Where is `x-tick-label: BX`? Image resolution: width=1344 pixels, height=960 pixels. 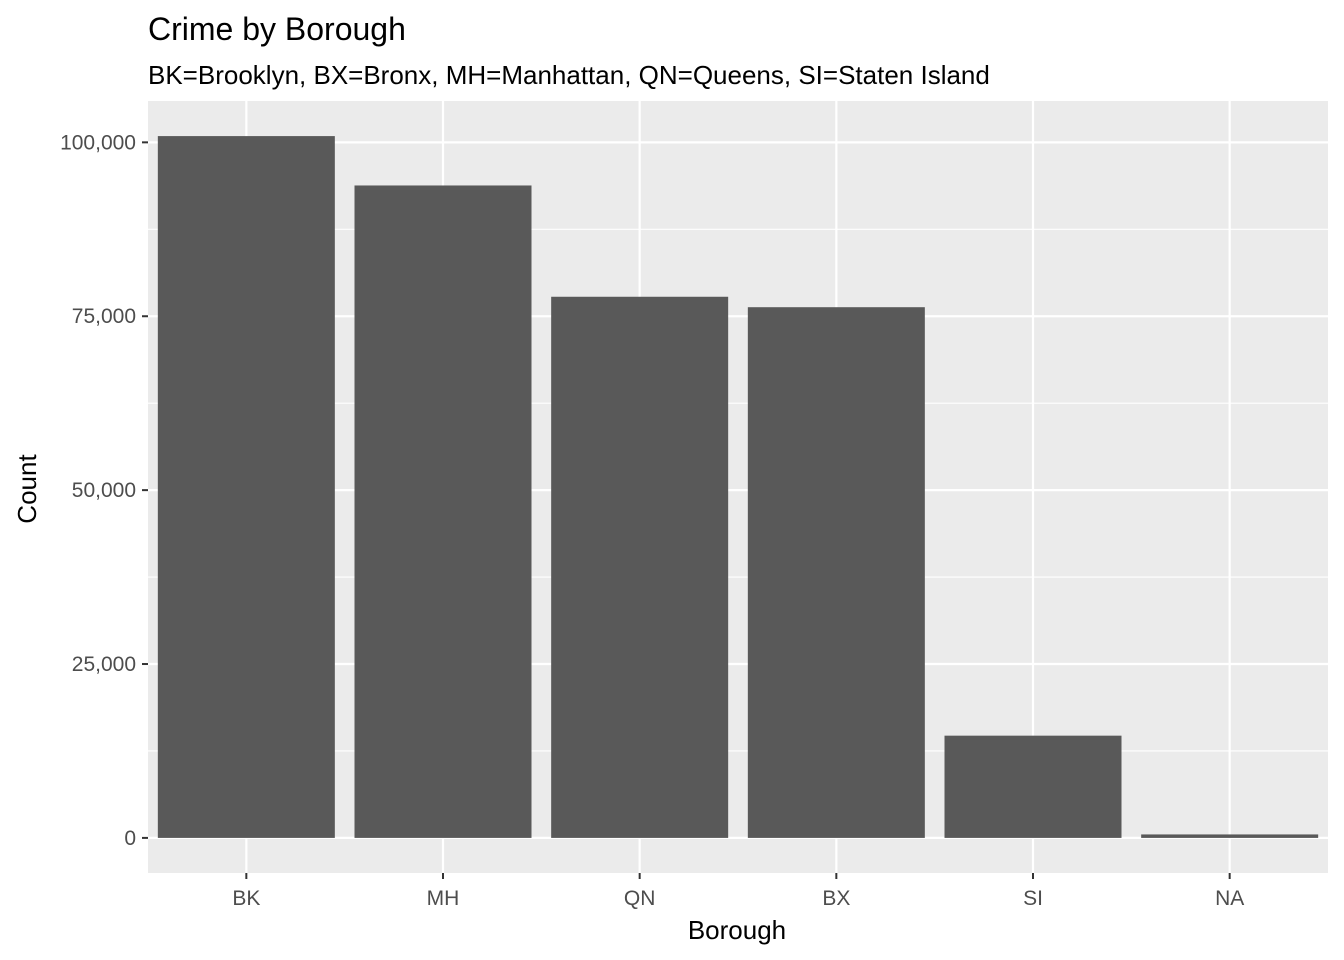 x-tick-label: BX is located at coordinates (836, 898).